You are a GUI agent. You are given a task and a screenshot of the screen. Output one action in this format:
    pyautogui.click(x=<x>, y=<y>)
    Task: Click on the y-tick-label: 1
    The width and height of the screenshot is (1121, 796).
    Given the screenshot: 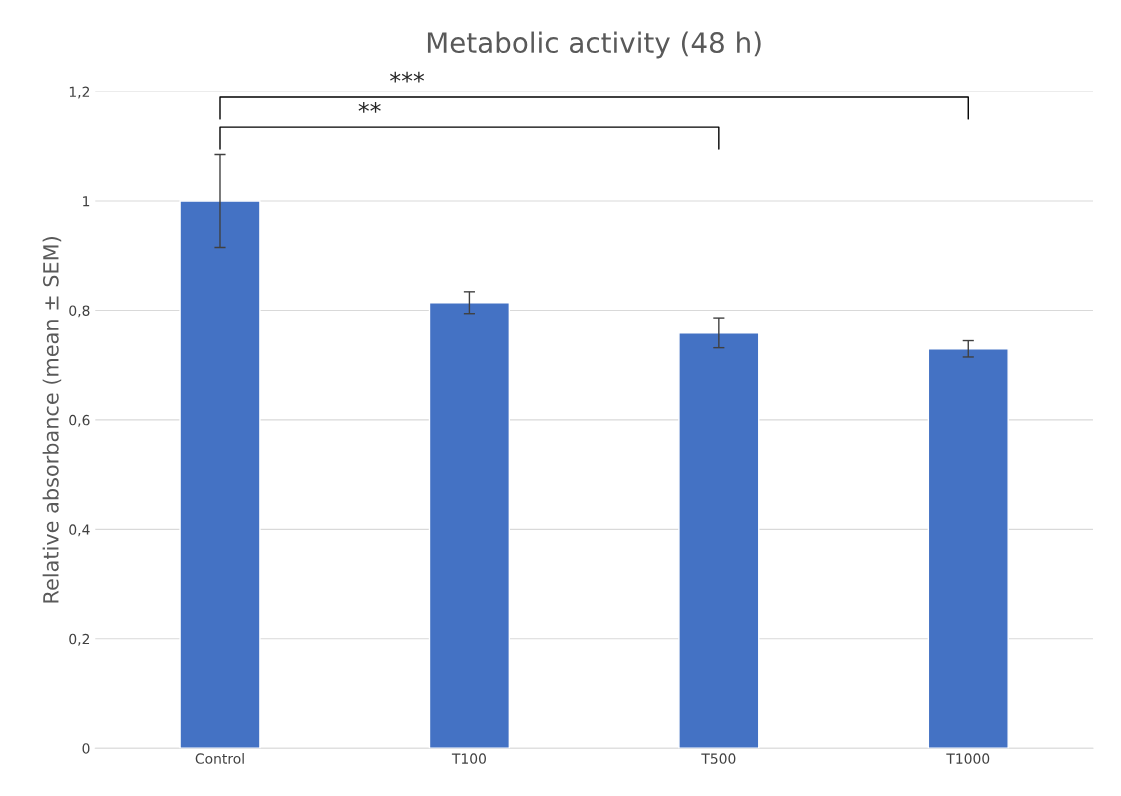 What is the action you would take?
    pyautogui.click(x=86, y=201)
    